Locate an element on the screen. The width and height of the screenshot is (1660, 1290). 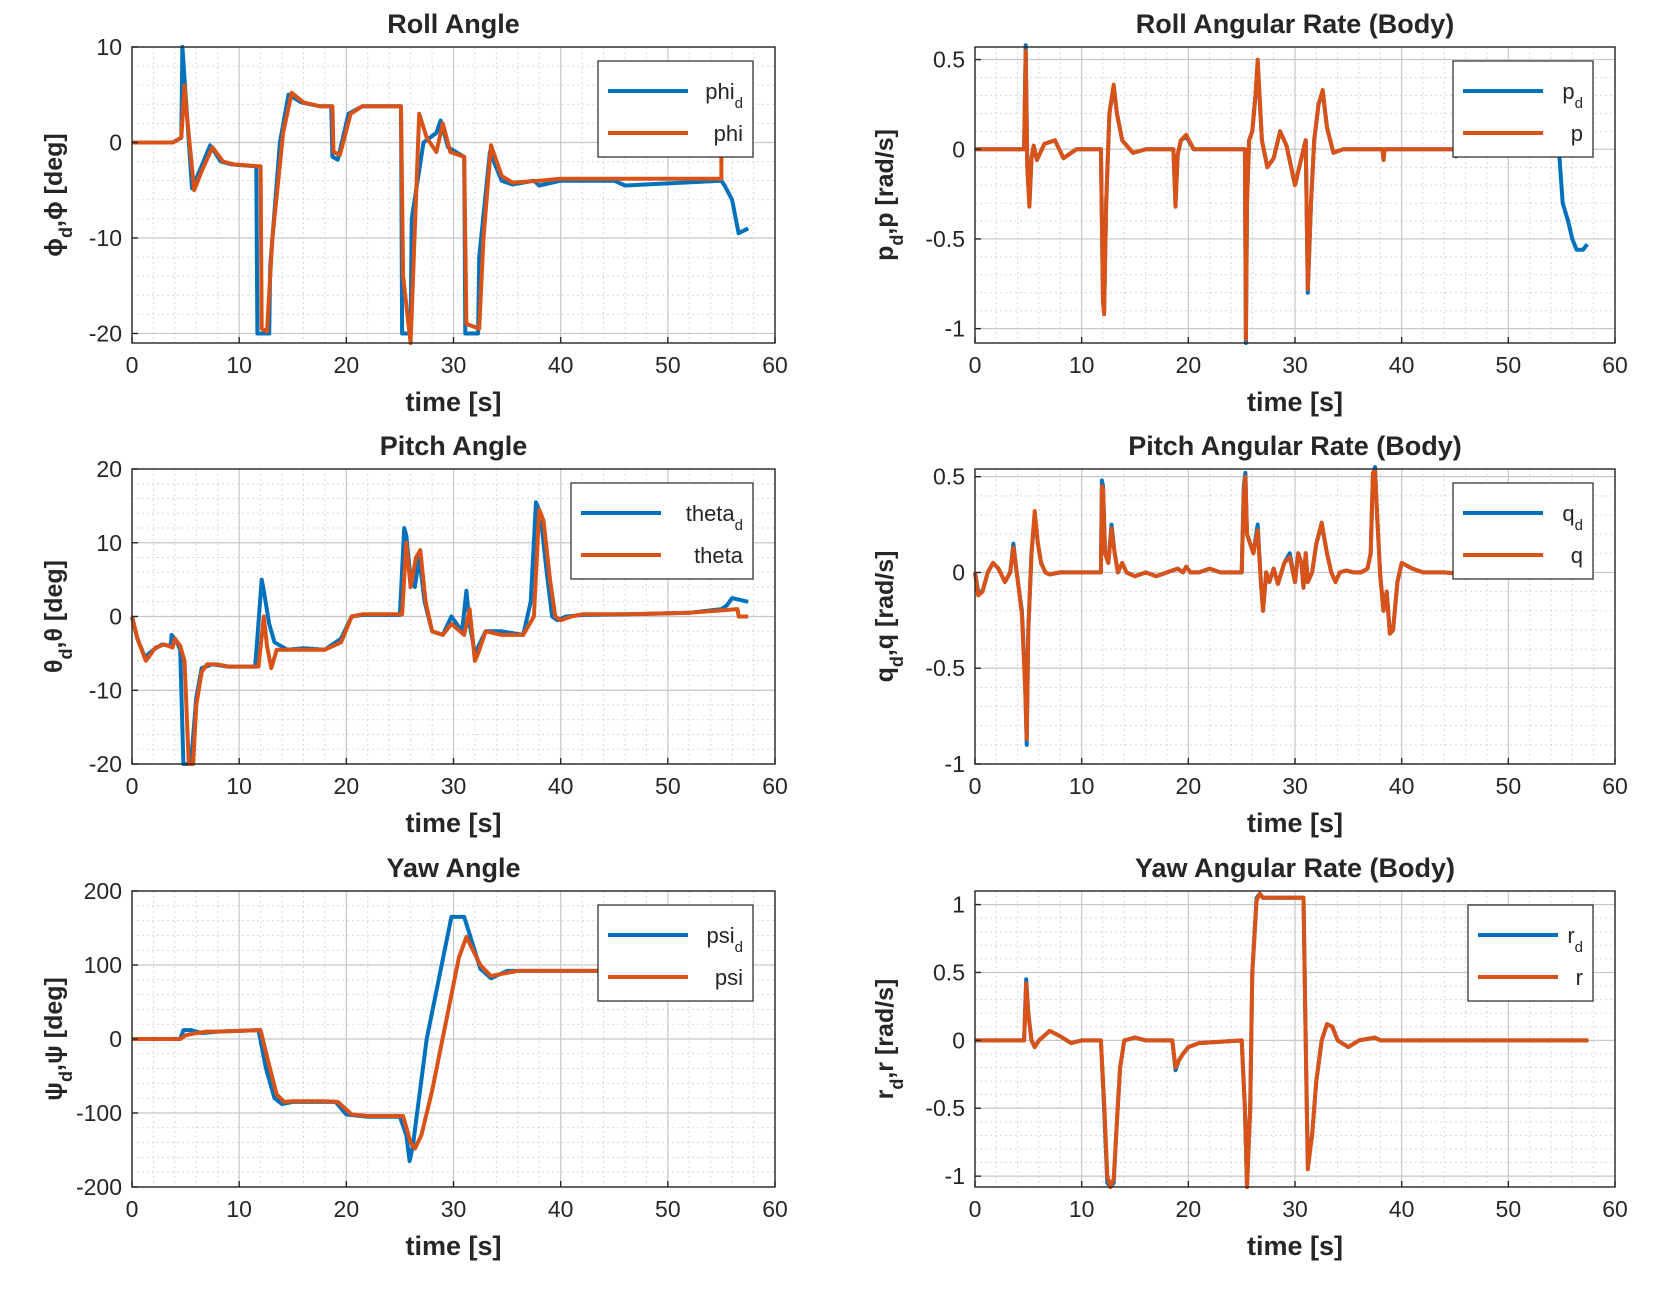
y-axis-label-symbol: q is located at coordinates (885, 674).